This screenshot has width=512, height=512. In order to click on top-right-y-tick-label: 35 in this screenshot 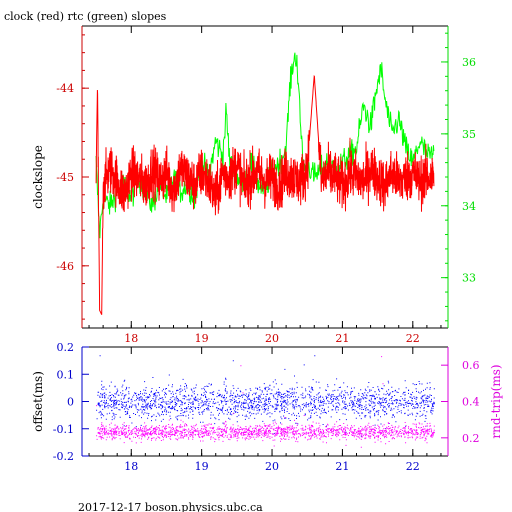, I will do `click(469, 134)`.